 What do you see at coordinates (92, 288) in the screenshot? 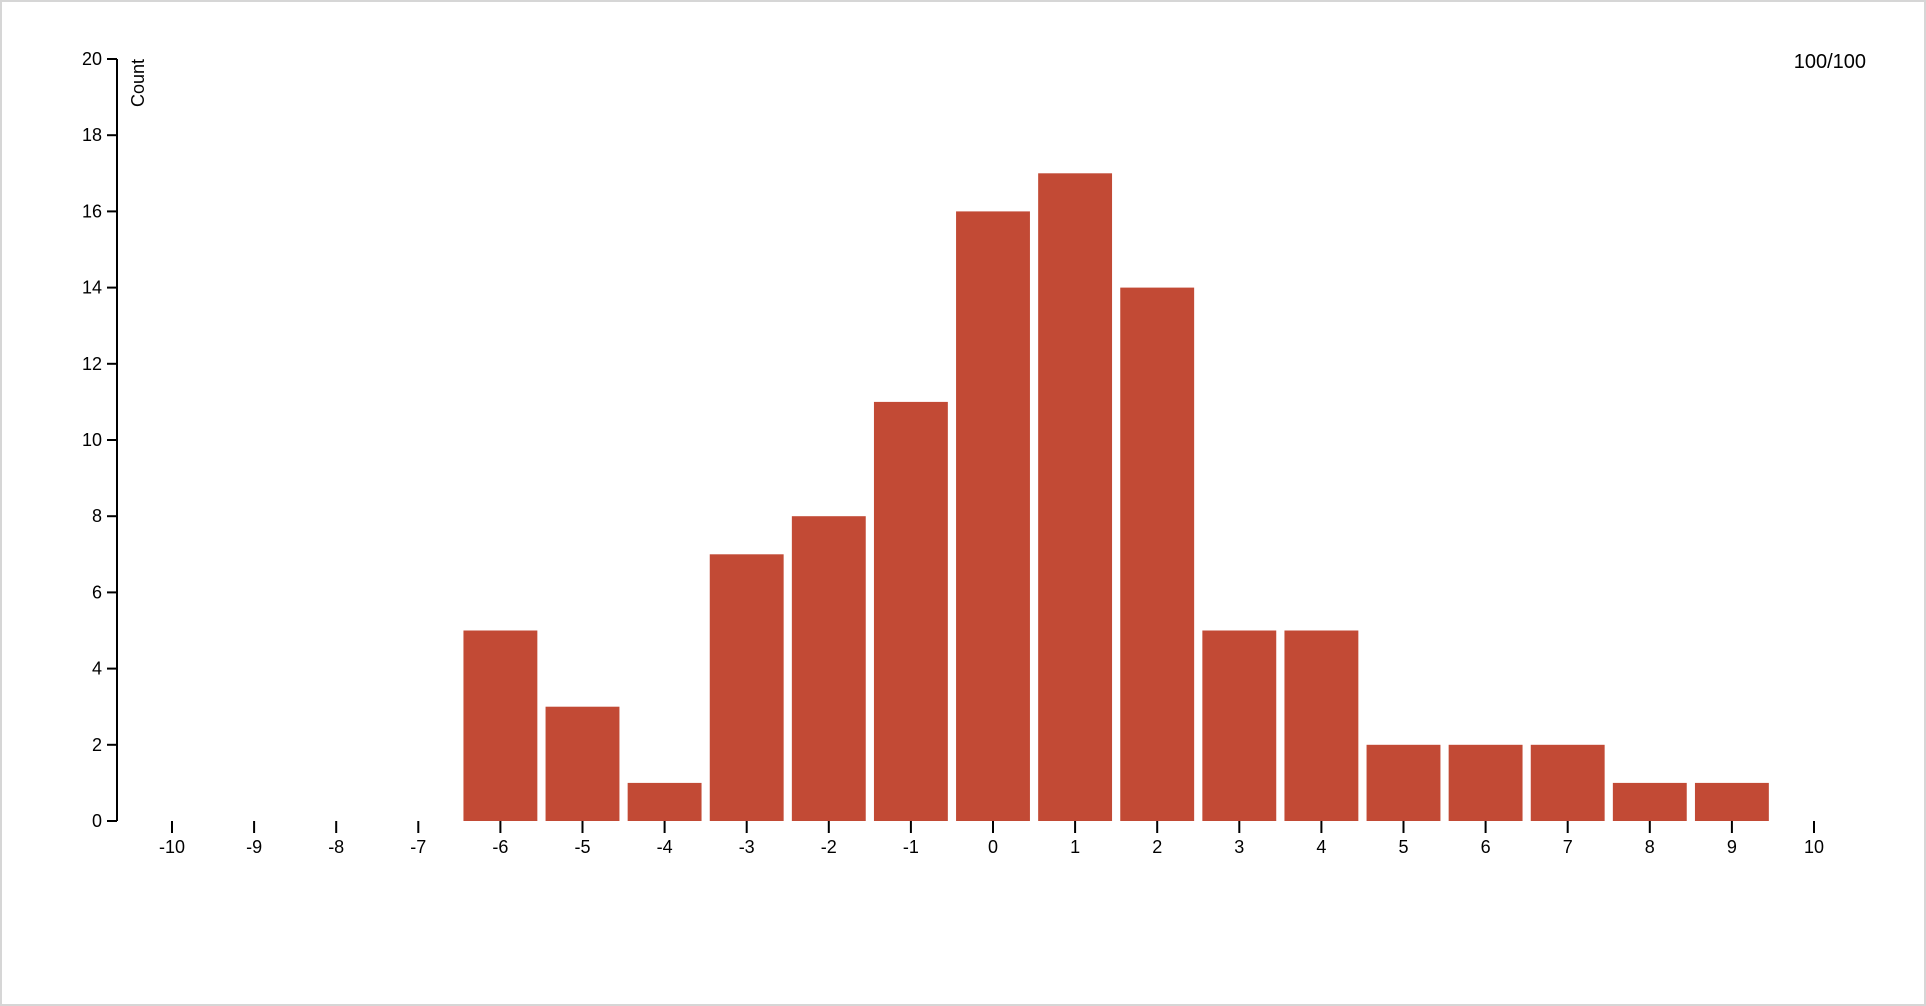
I see `y-tick-label: 14` at bounding box center [92, 288].